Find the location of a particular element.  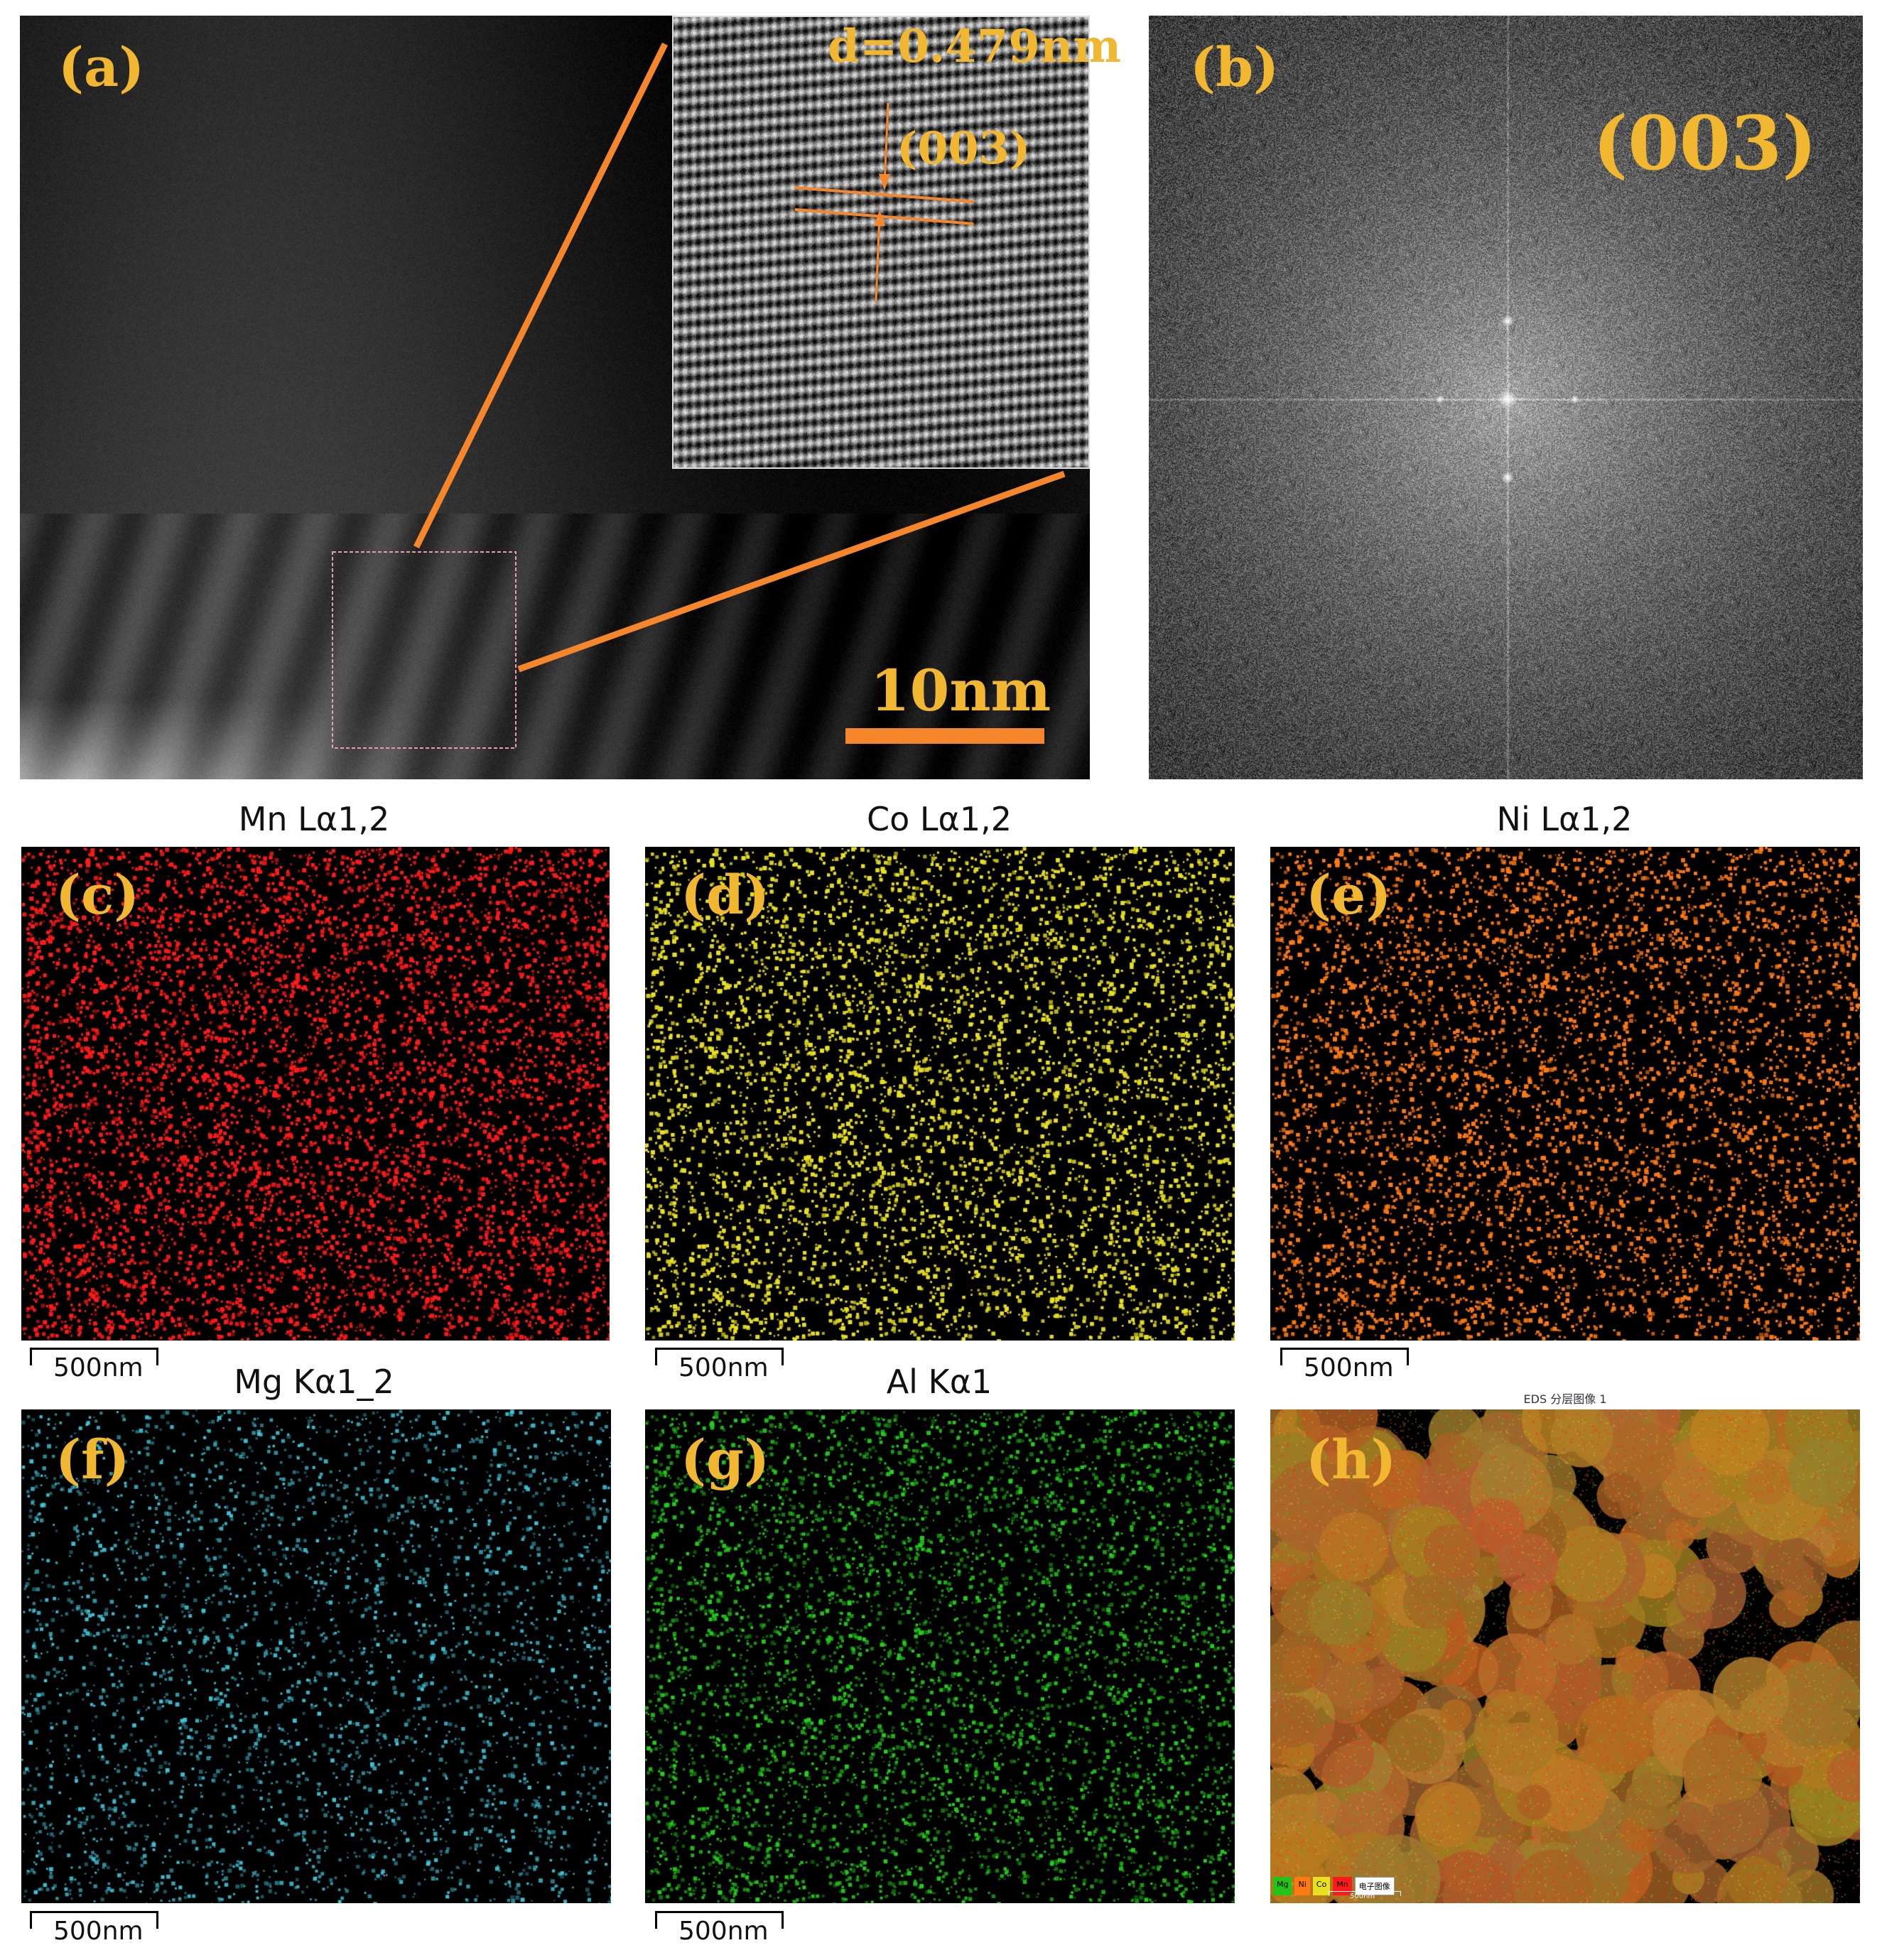

panel-h-scale-label: 500nm is located at coordinates (1363, 1896).